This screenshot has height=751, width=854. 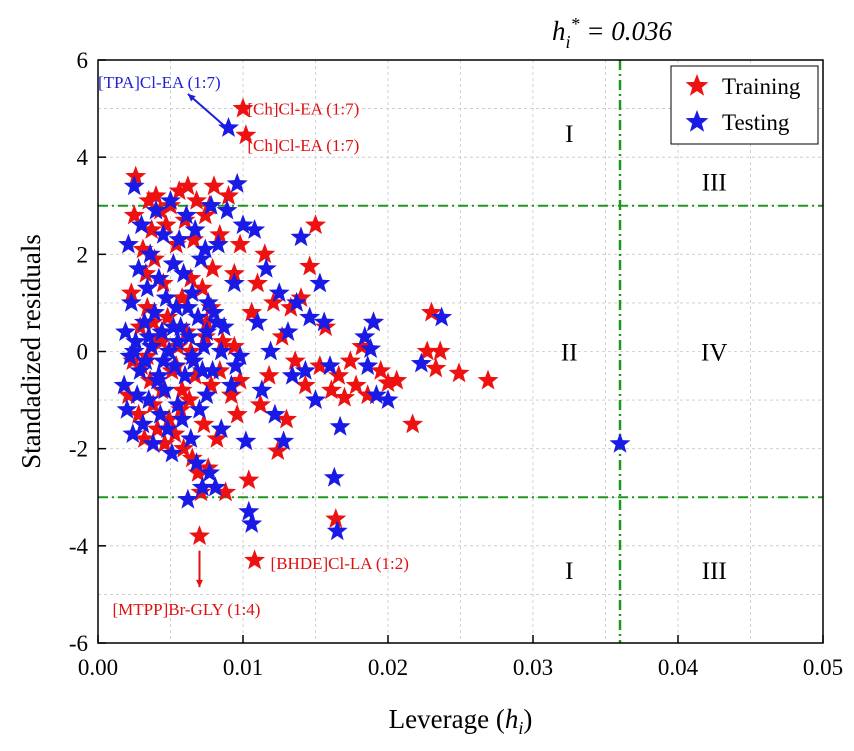 I want to click on point-annotation: [Ch]Cl-EA (1:7), so click(x=303, y=109).